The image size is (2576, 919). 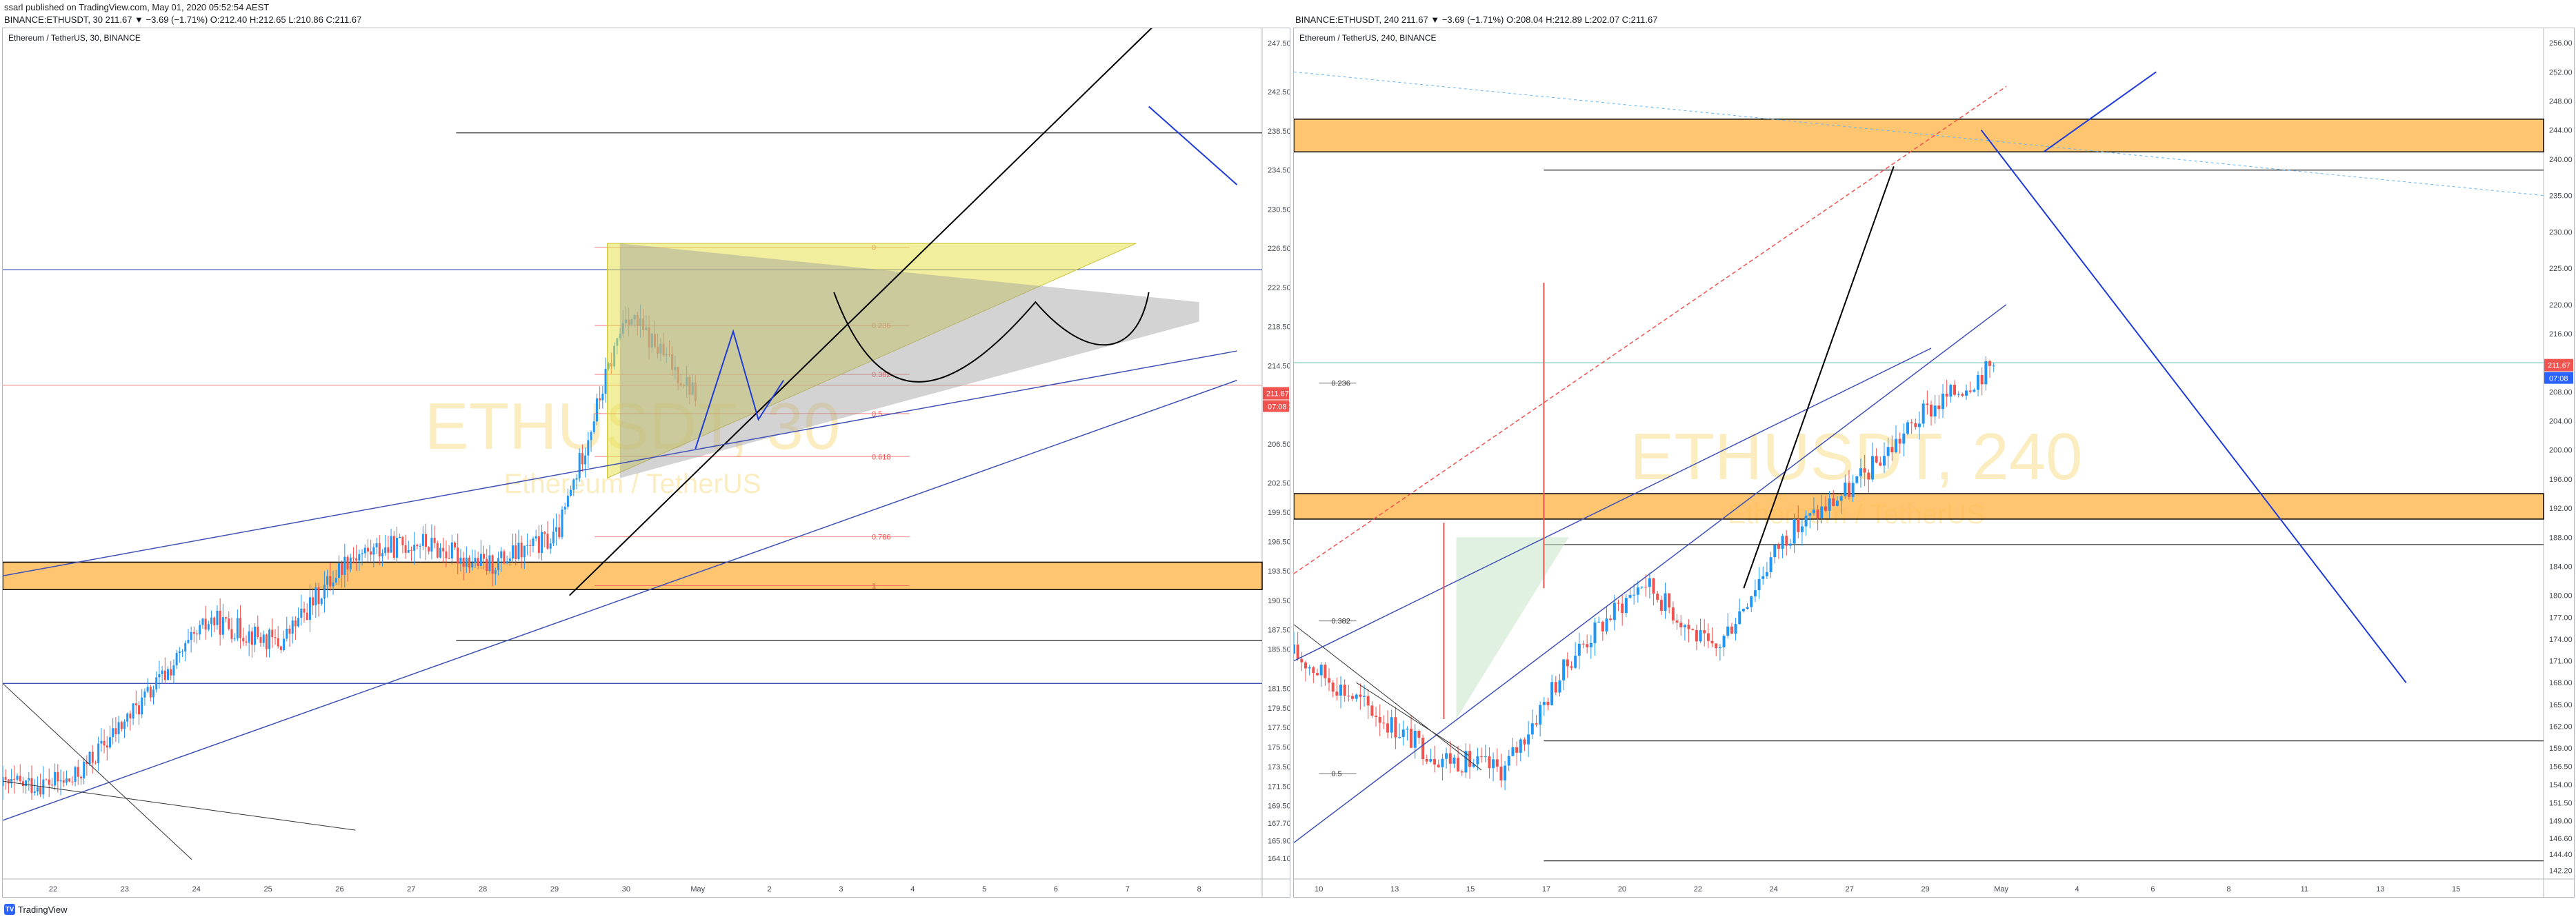 I want to click on supply-zone, so click(x=1919, y=136).